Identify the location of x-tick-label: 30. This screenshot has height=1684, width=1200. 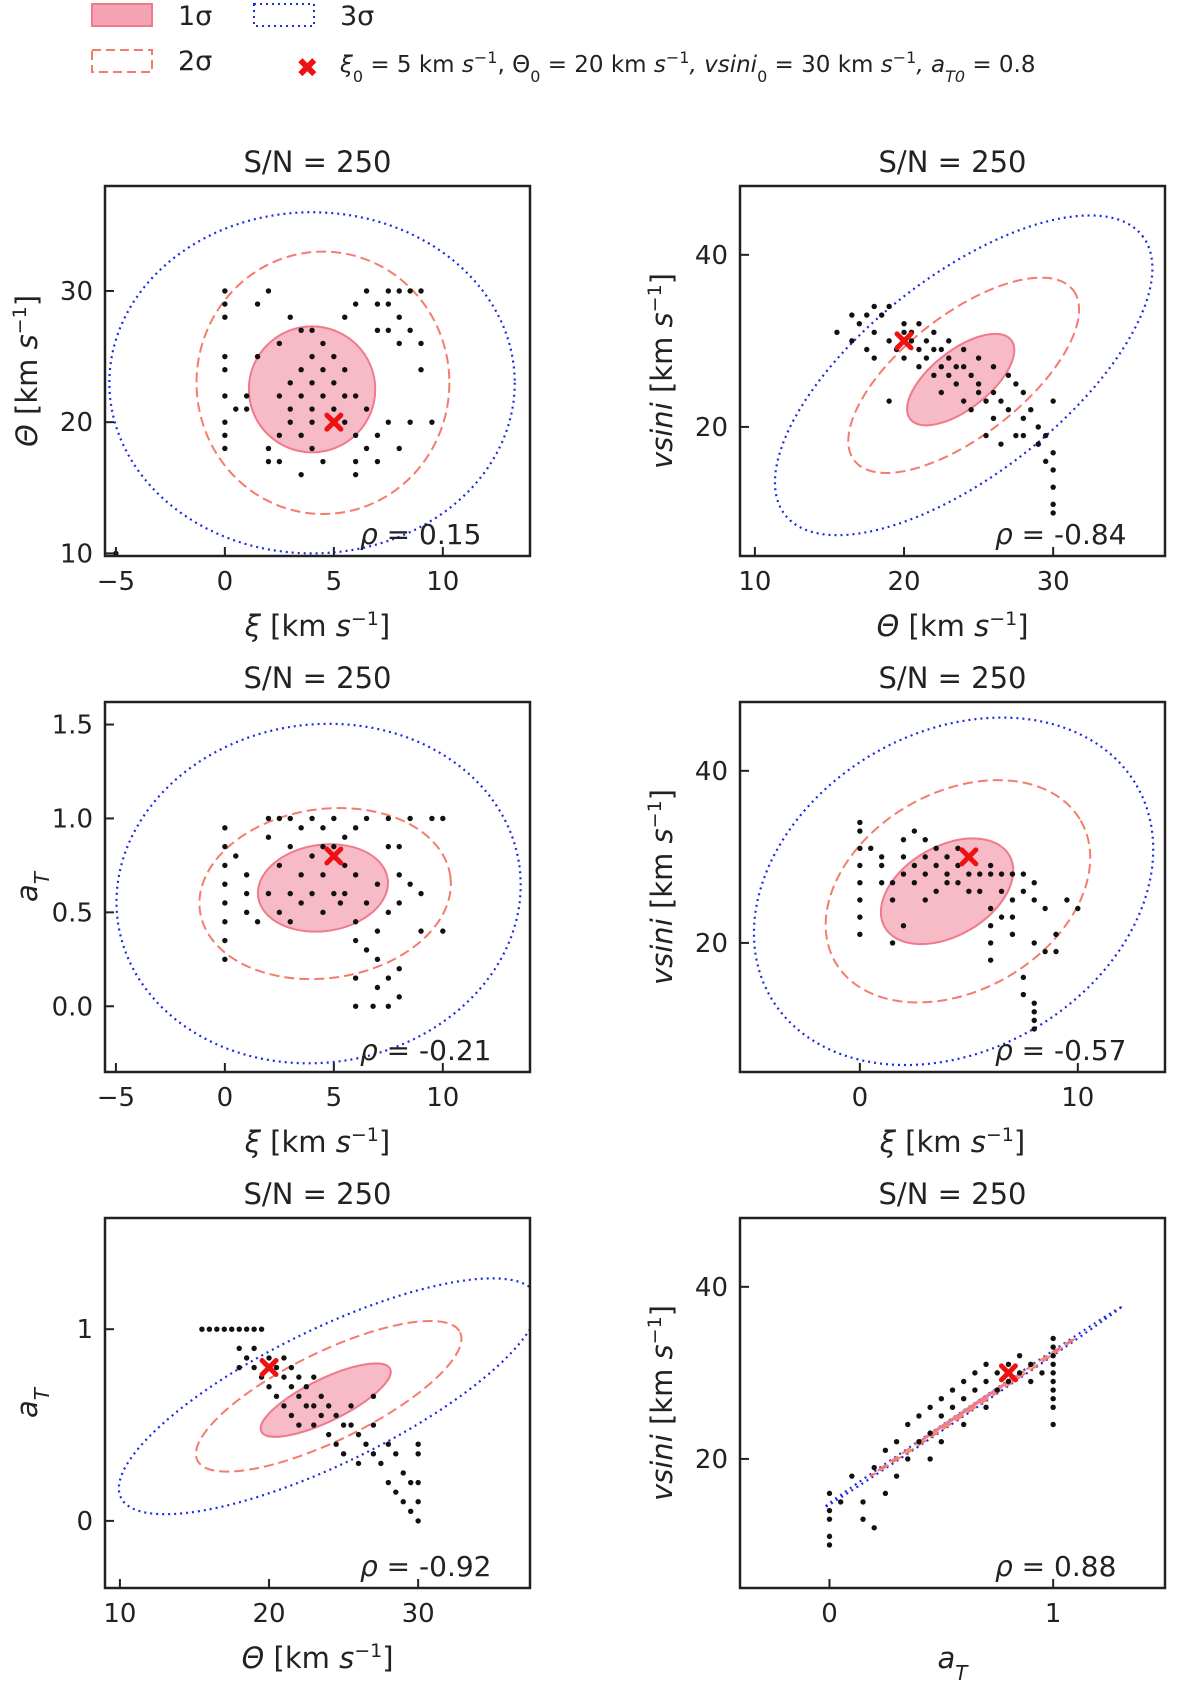
(1053, 582).